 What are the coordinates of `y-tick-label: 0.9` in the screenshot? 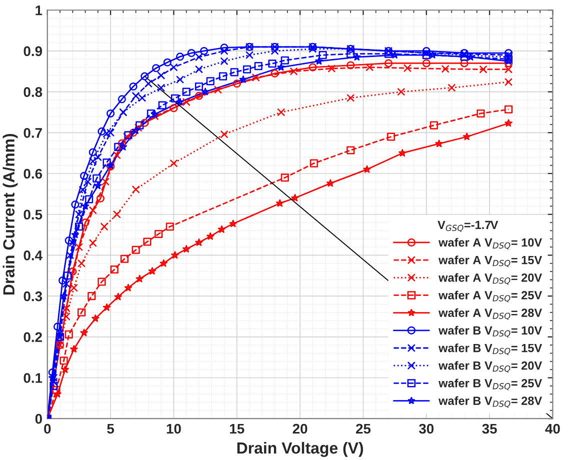 It's located at (33, 51).